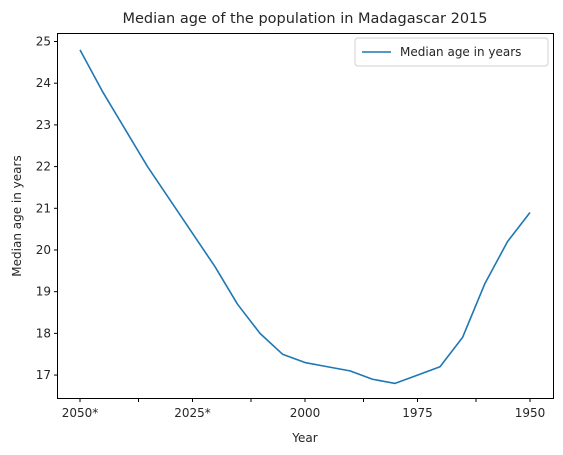 The image size is (563, 455). I want to click on y-tick-label: 25, so click(43, 42).